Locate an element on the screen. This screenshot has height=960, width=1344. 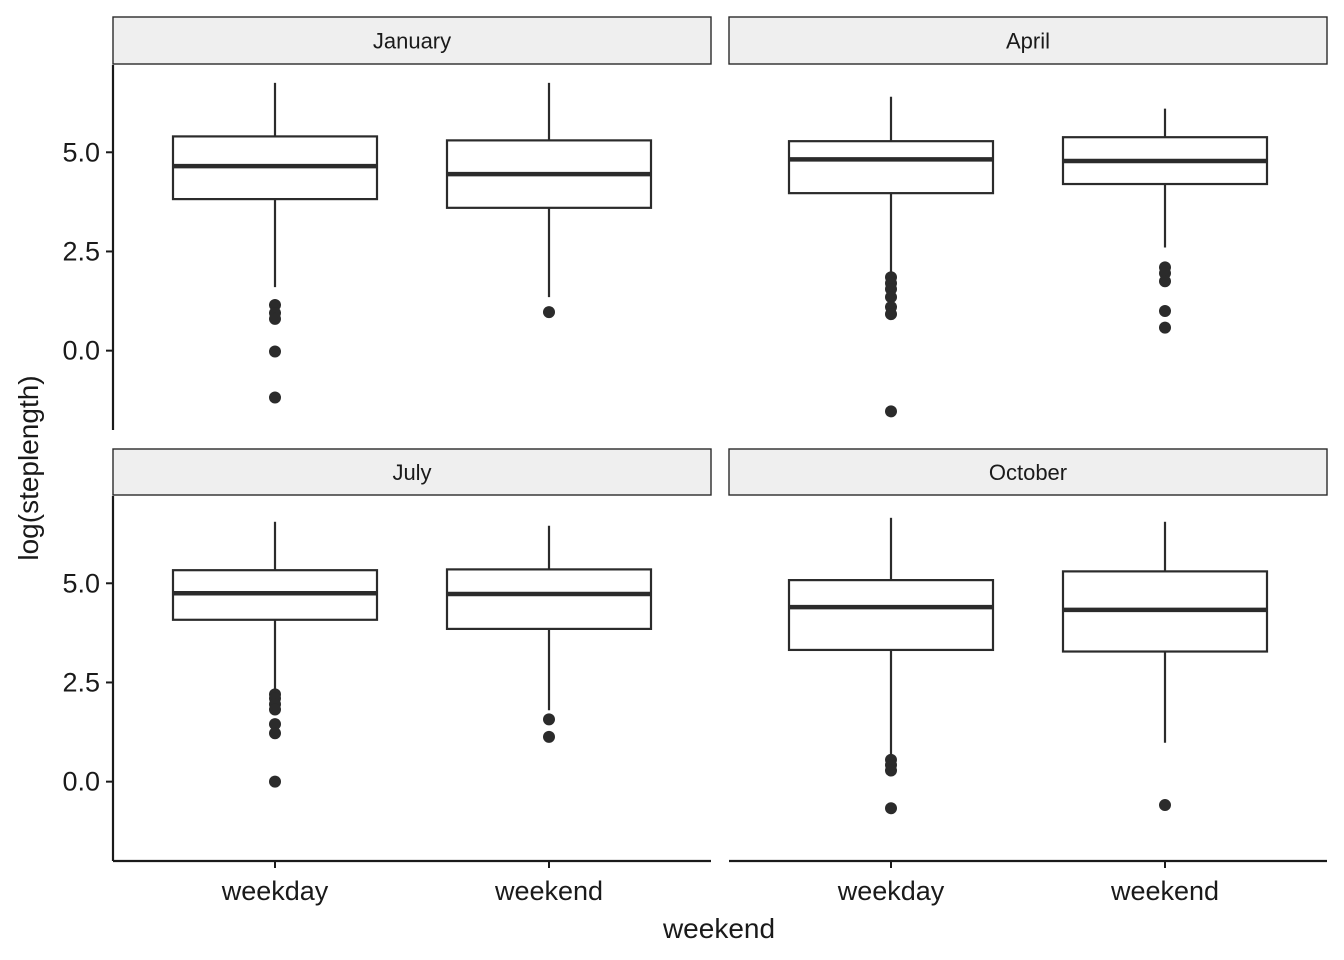
y-axis-title: log(steplength) is located at coordinates (28, 467).